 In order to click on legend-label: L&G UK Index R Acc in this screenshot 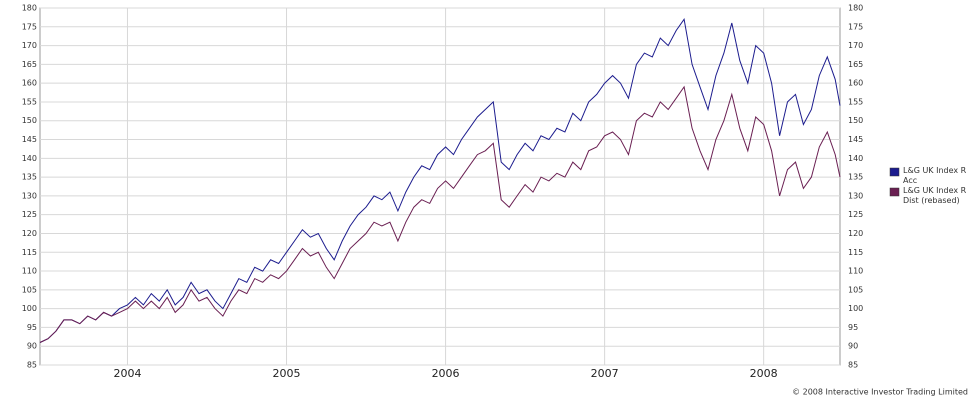, I will do `click(935, 175)`.